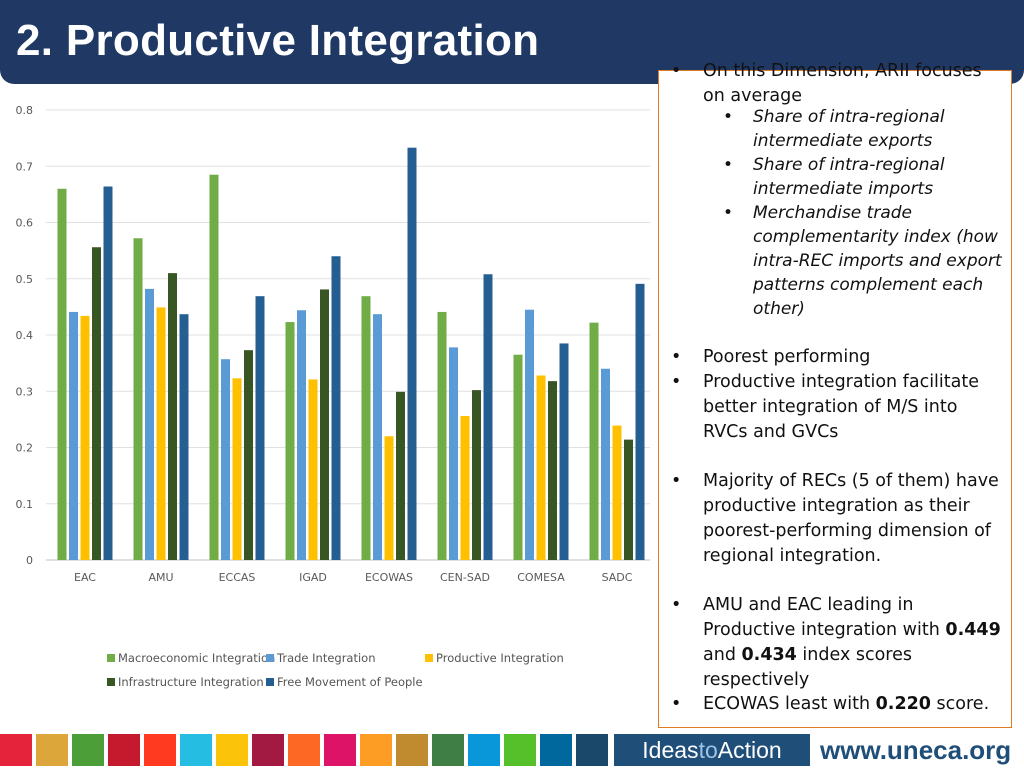  What do you see at coordinates (25, 448) in the screenshot?
I see `y-tick-label: 0.2` at bounding box center [25, 448].